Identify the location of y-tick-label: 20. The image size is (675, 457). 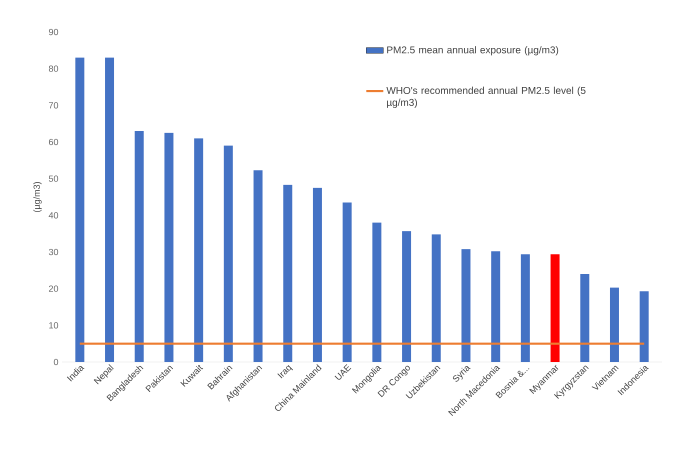
(53, 288).